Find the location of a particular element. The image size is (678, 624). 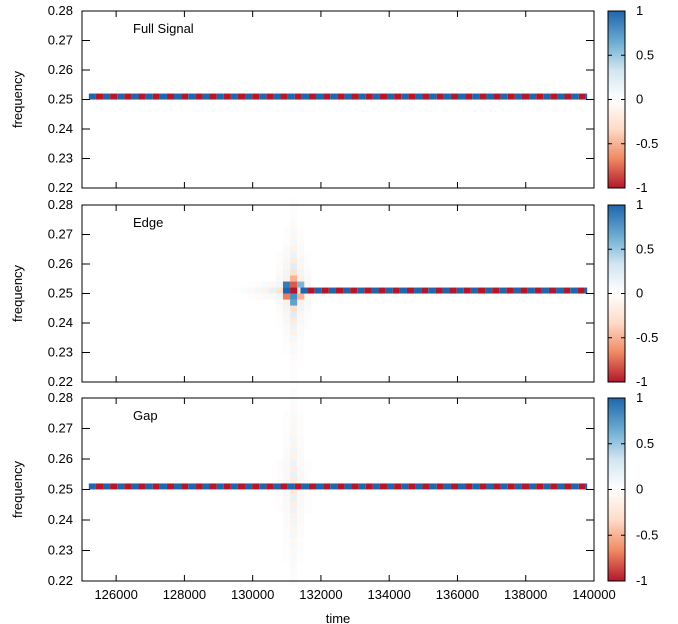

y-tick-label: 0.26 is located at coordinates (60, 69).